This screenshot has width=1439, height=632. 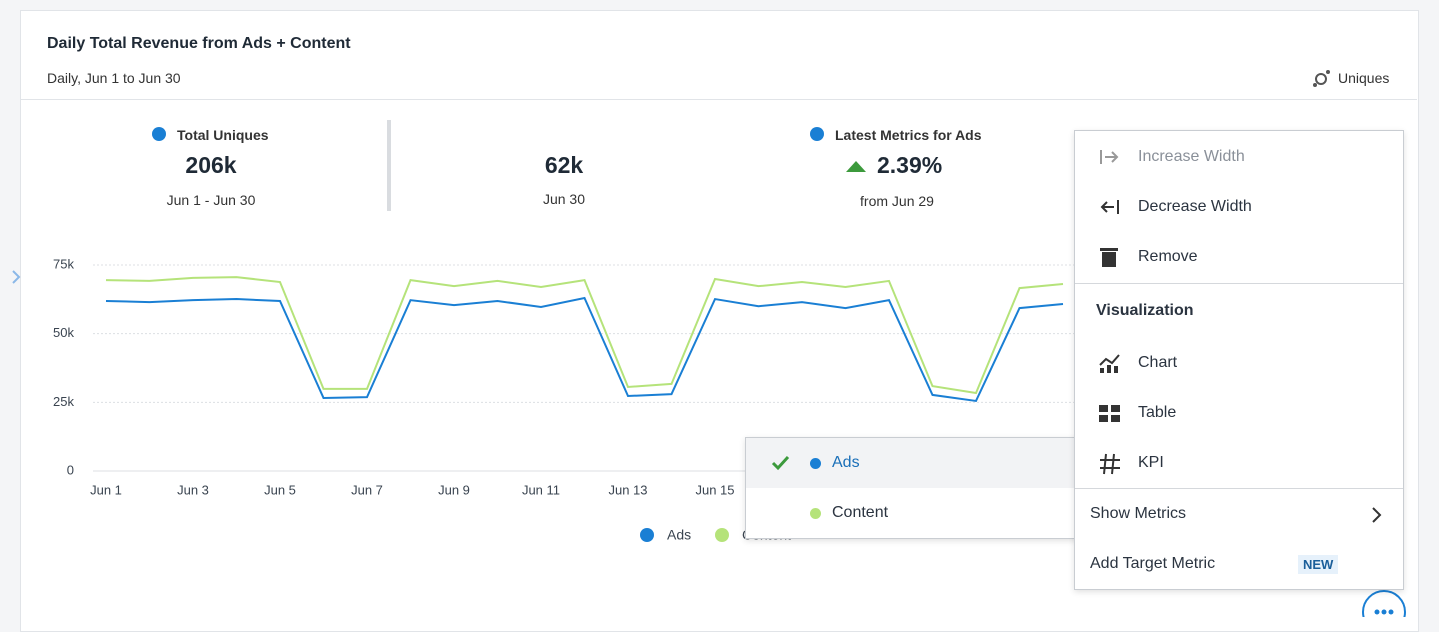 I want to click on up-arrow, so click(x=856, y=166).